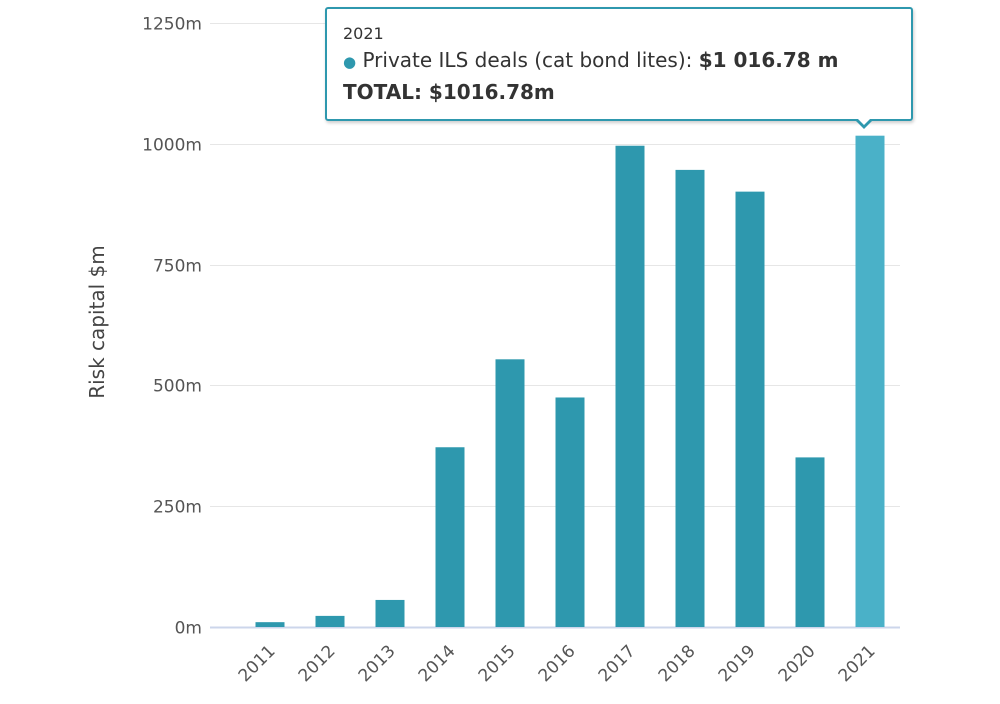 The image size is (1000, 704). I want to click on tooltip-total: TOTAL: $1016.78m, so click(449, 92).